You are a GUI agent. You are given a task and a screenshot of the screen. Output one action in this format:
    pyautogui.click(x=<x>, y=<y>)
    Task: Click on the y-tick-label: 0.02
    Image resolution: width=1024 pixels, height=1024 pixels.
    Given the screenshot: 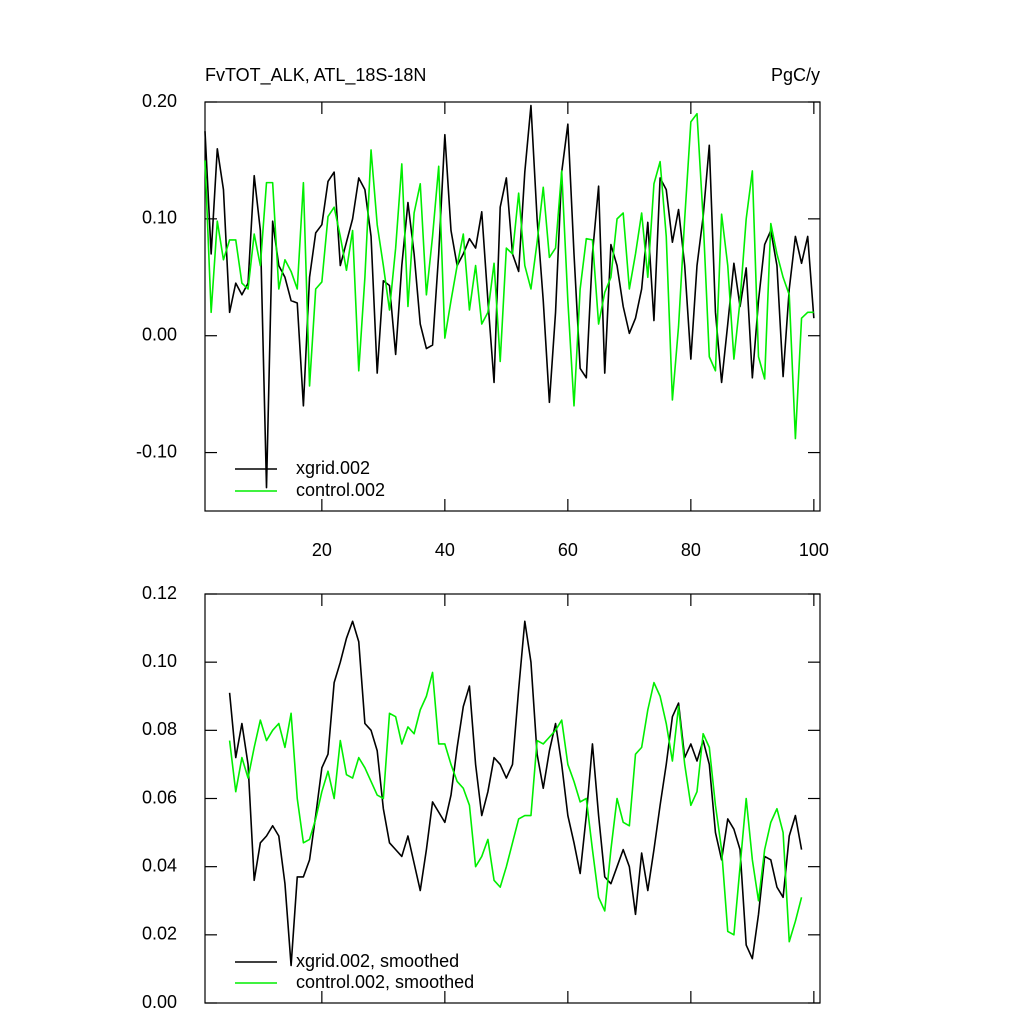 What is the action you would take?
    pyautogui.click(x=159, y=934)
    